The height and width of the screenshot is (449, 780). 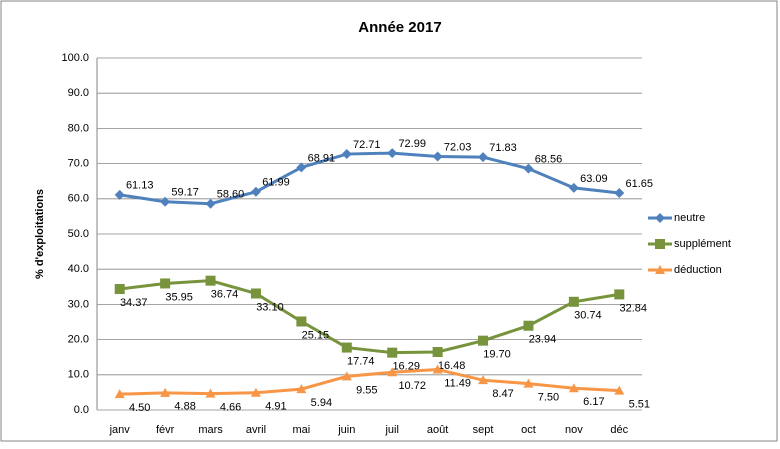 I want to click on data-label: 61.13, so click(x=140, y=186).